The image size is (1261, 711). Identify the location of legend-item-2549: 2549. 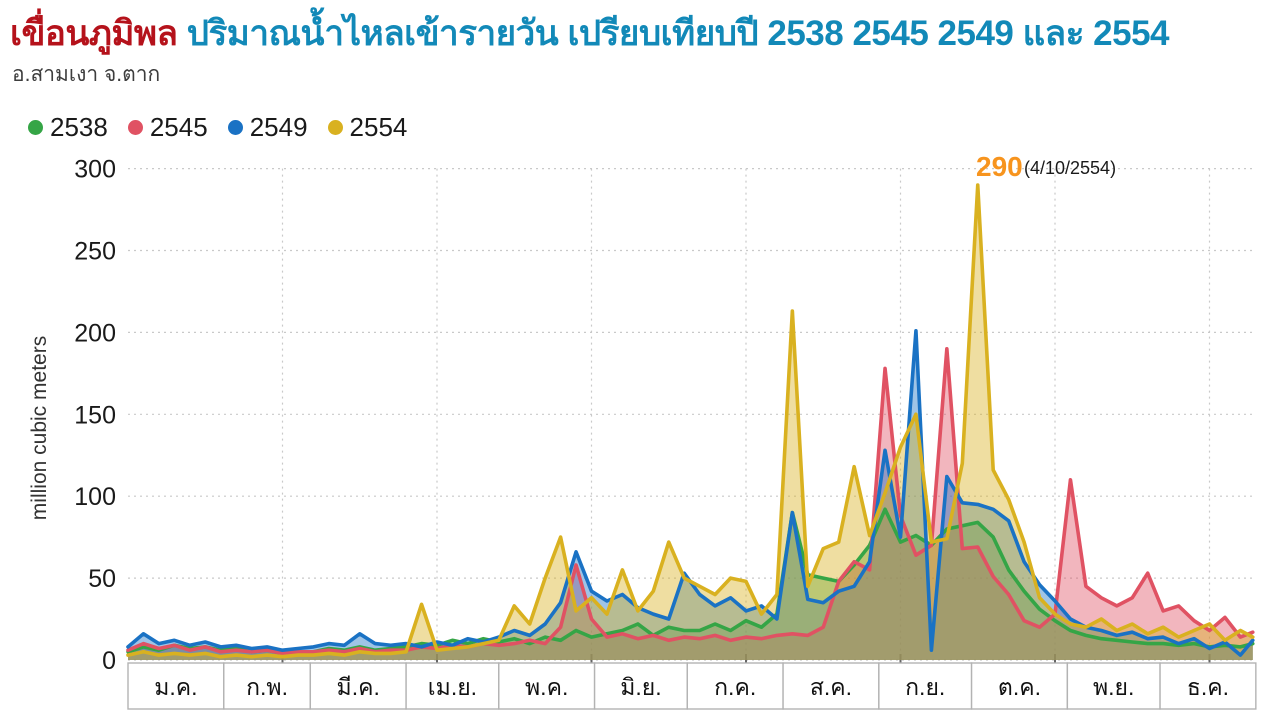
(267, 127).